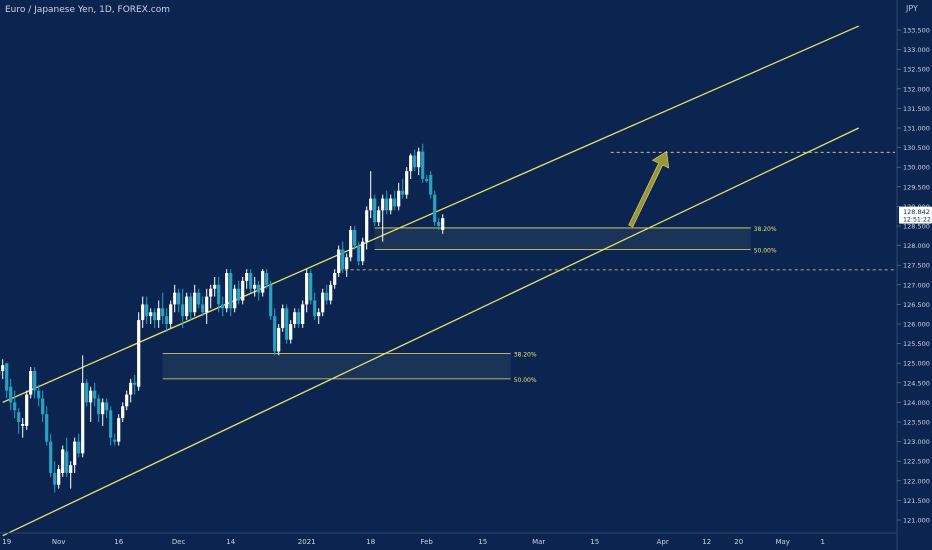  What do you see at coordinates (916, 285) in the screenshot?
I see `price-tick-12: 127.000` at bounding box center [916, 285].